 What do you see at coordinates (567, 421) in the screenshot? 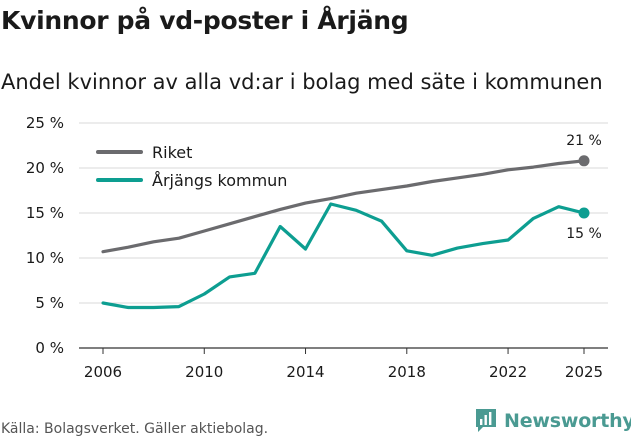
I see `brand-name: Newsworthy` at bounding box center [567, 421].